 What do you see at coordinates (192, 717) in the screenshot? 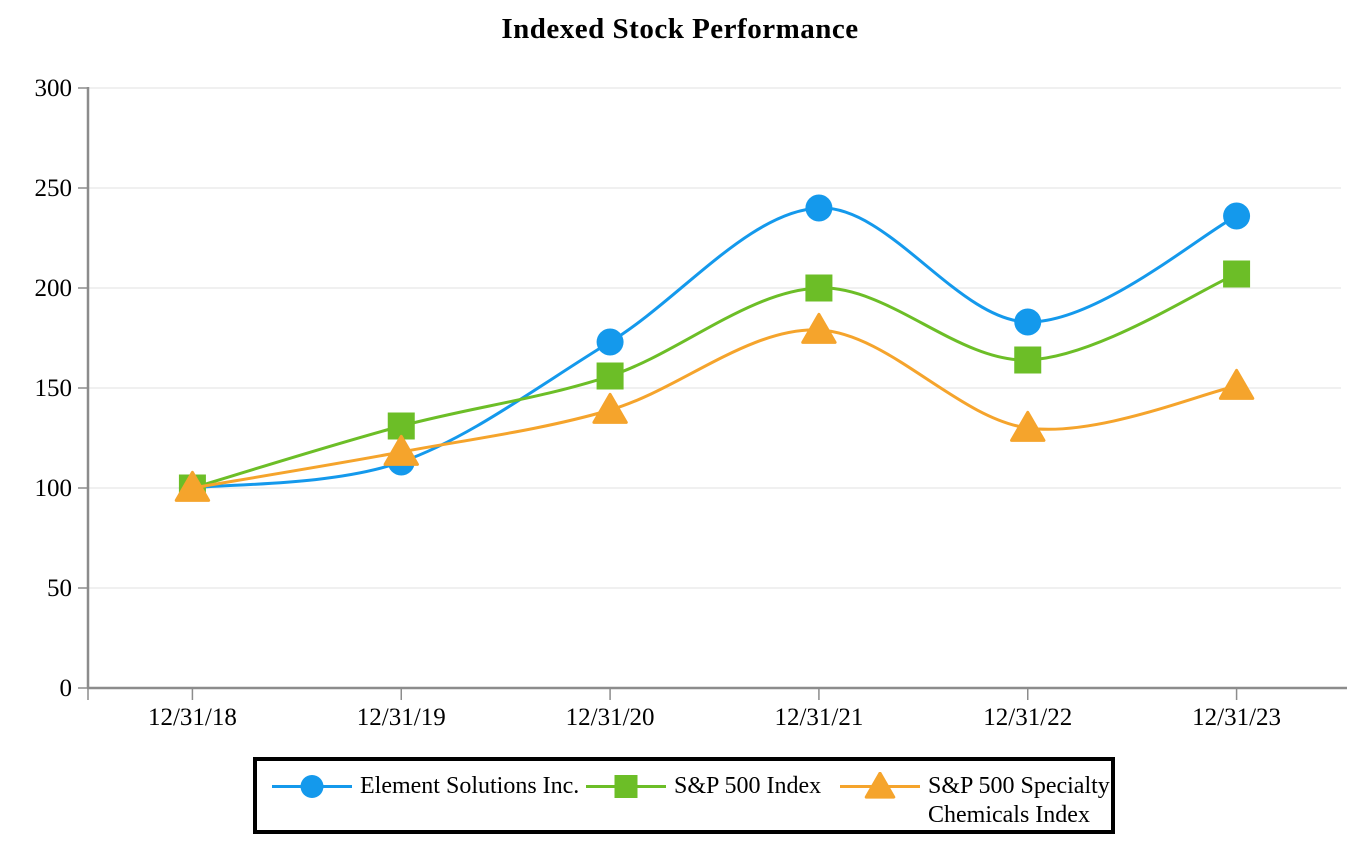
I see `x-tick-label: 12/31/18` at bounding box center [192, 717].